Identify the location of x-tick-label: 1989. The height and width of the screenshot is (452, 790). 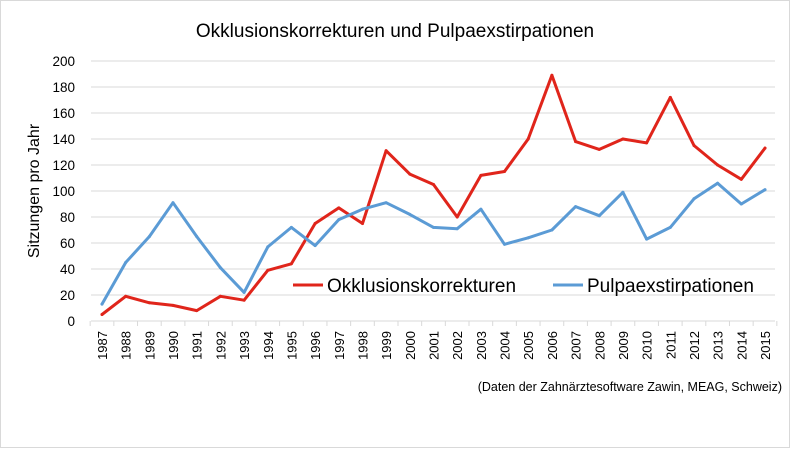
(149, 345).